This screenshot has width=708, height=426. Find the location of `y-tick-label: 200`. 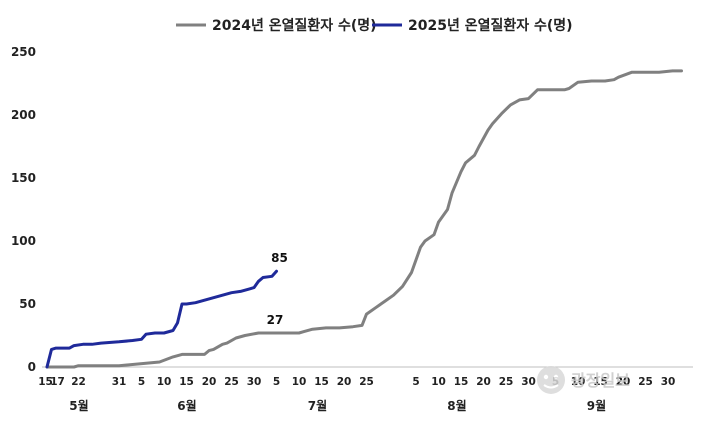

y-tick-label: 200 is located at coordinates (23, 115).